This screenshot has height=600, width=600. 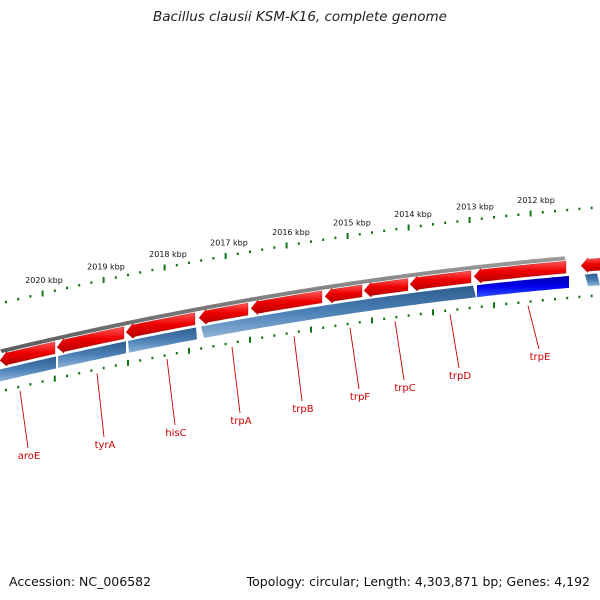 I want to click on scale-label: 2015 kbp, so click(x=352, y=222).